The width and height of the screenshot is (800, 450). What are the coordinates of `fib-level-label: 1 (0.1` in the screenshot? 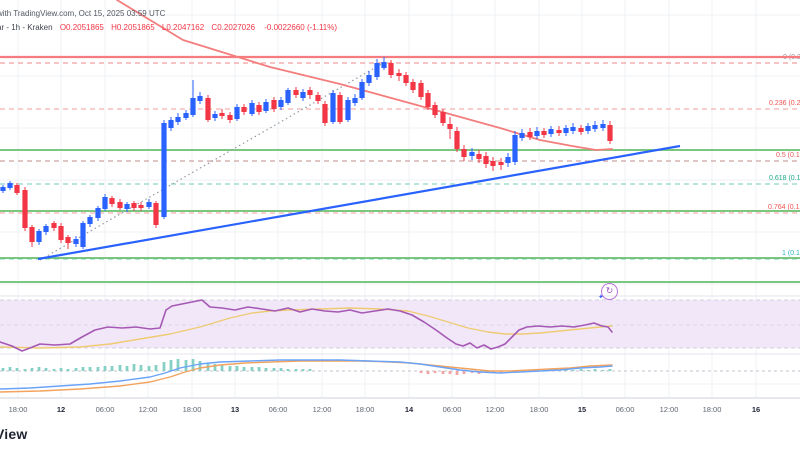 It's located at (791, 253).